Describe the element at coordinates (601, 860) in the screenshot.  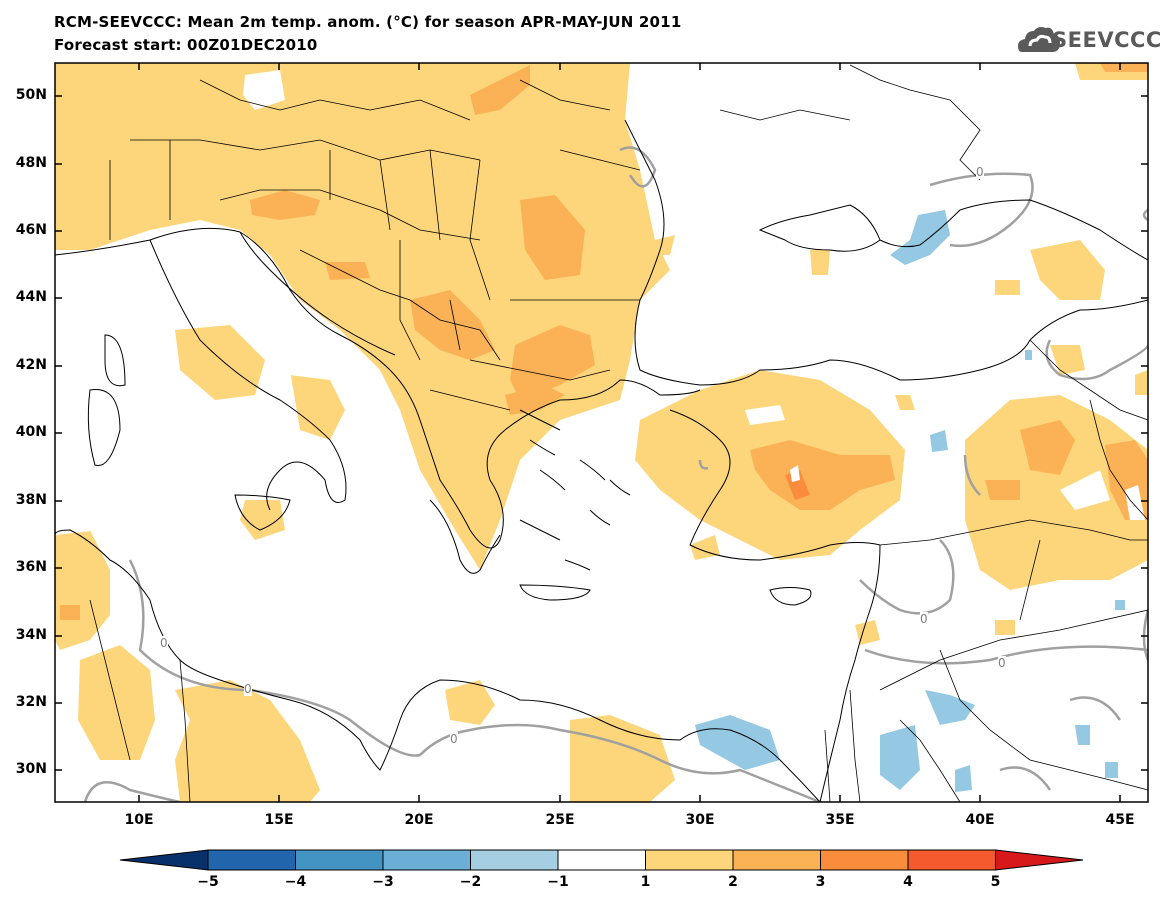
I see `colorbar` at that location.